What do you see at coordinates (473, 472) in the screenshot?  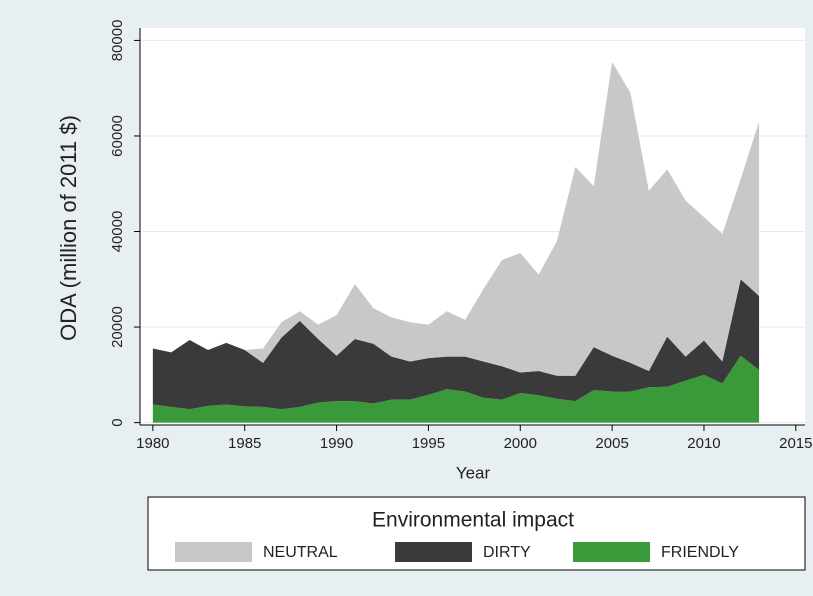 I see `x-axis-label: Year` at bounding box center [473, 472].